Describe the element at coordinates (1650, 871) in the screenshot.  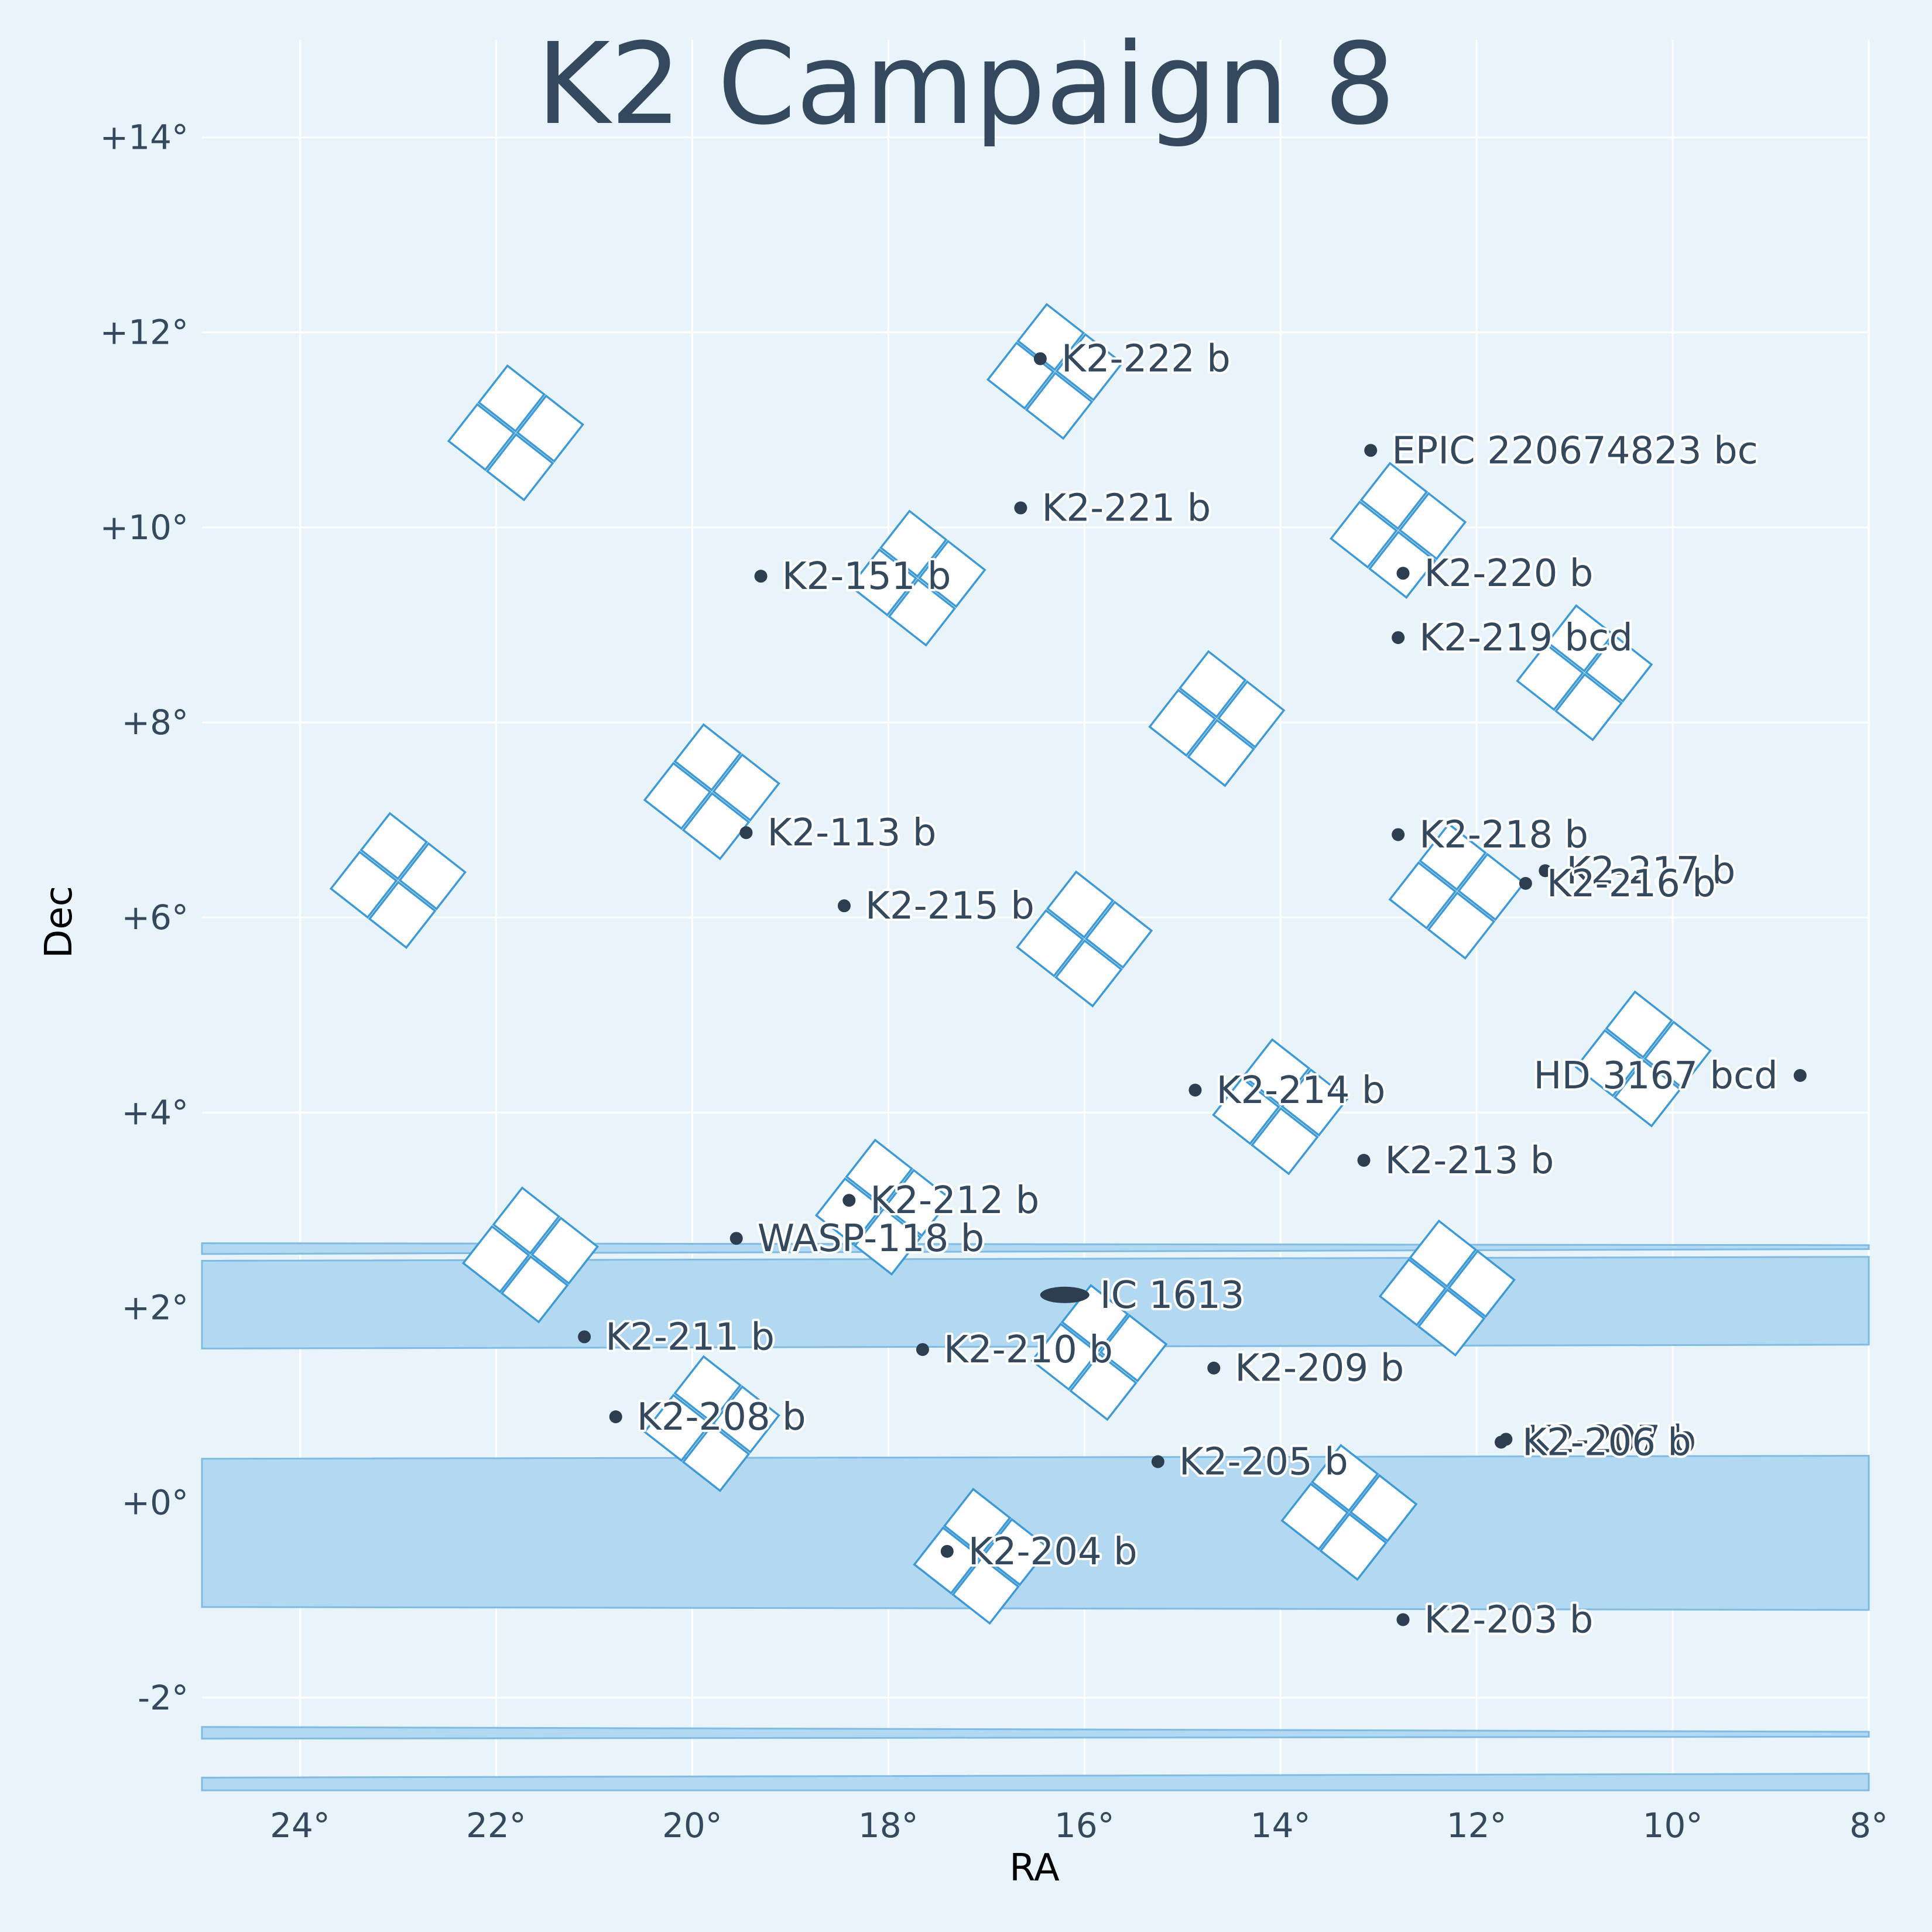
I see `planet-label: K2-217 b` at that location.